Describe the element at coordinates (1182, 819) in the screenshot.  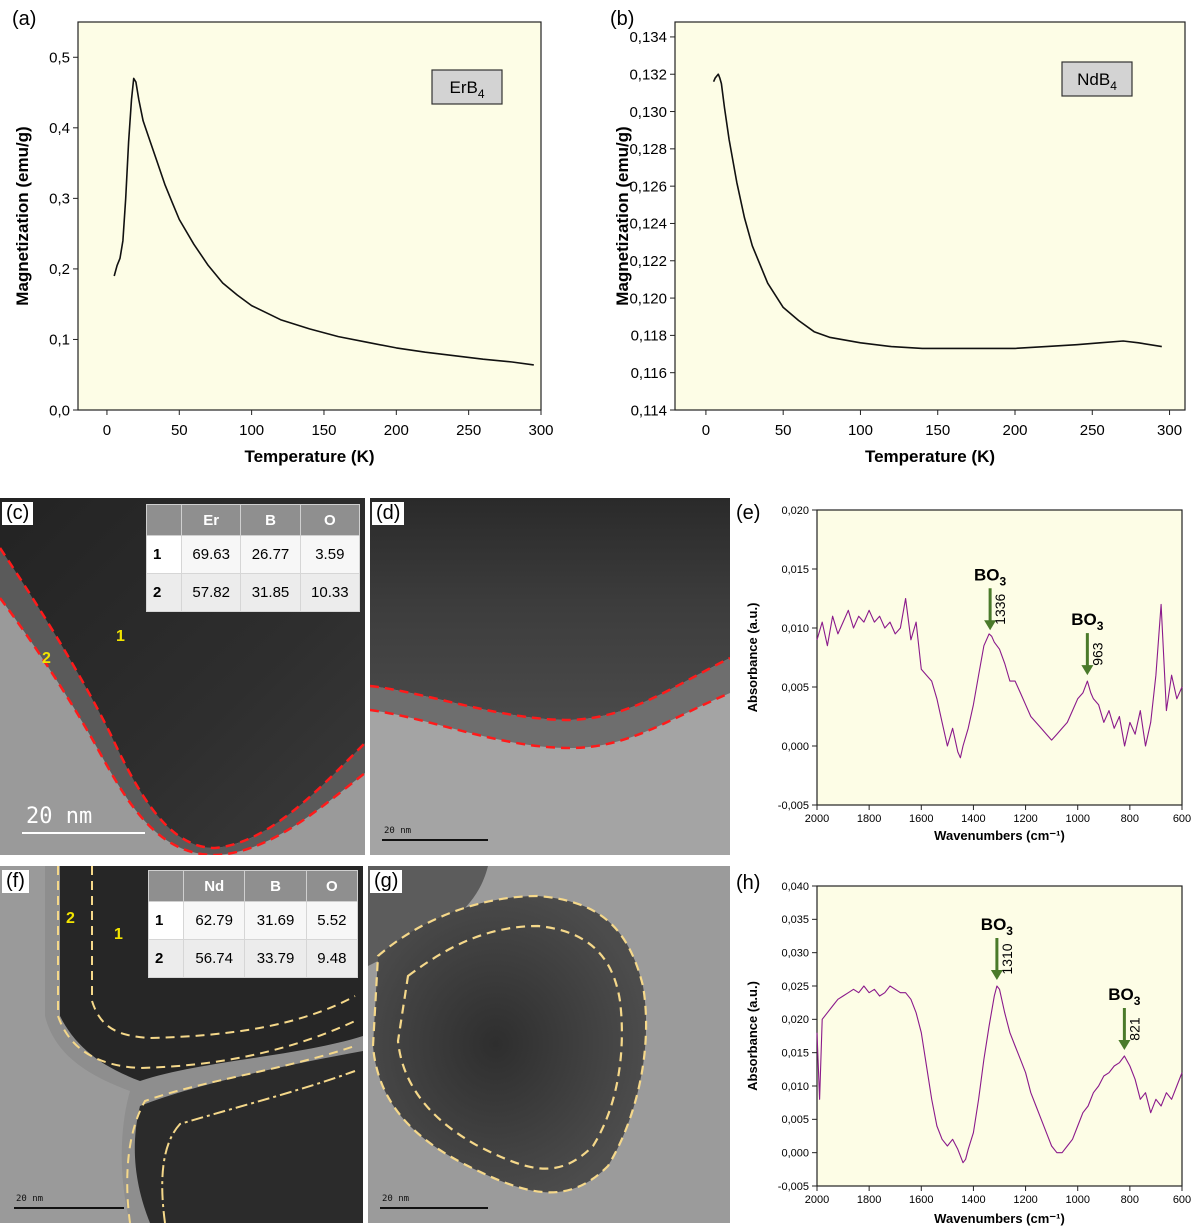
I see `x-tick-label: 600` at that location.